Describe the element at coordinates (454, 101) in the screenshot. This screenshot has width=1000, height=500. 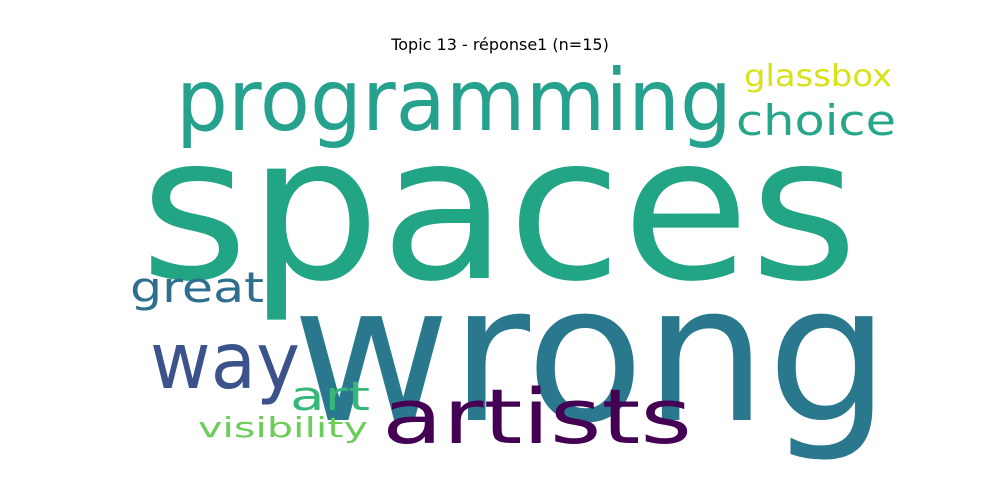
I see `word-programming: programming` at that location.